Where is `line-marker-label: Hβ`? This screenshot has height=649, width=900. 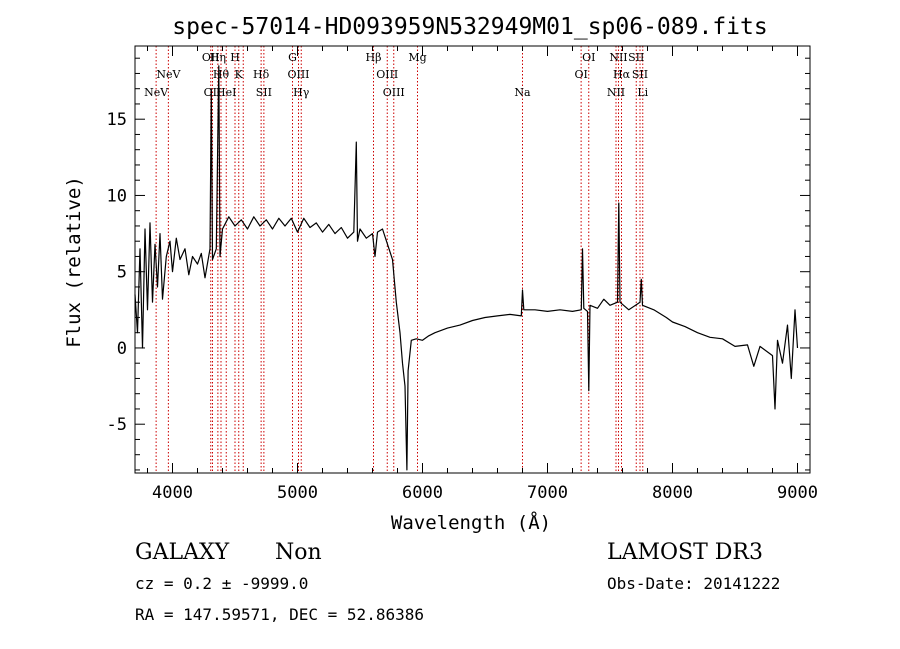
line-marker-label: Hβ is located at coordinates (374, 57).